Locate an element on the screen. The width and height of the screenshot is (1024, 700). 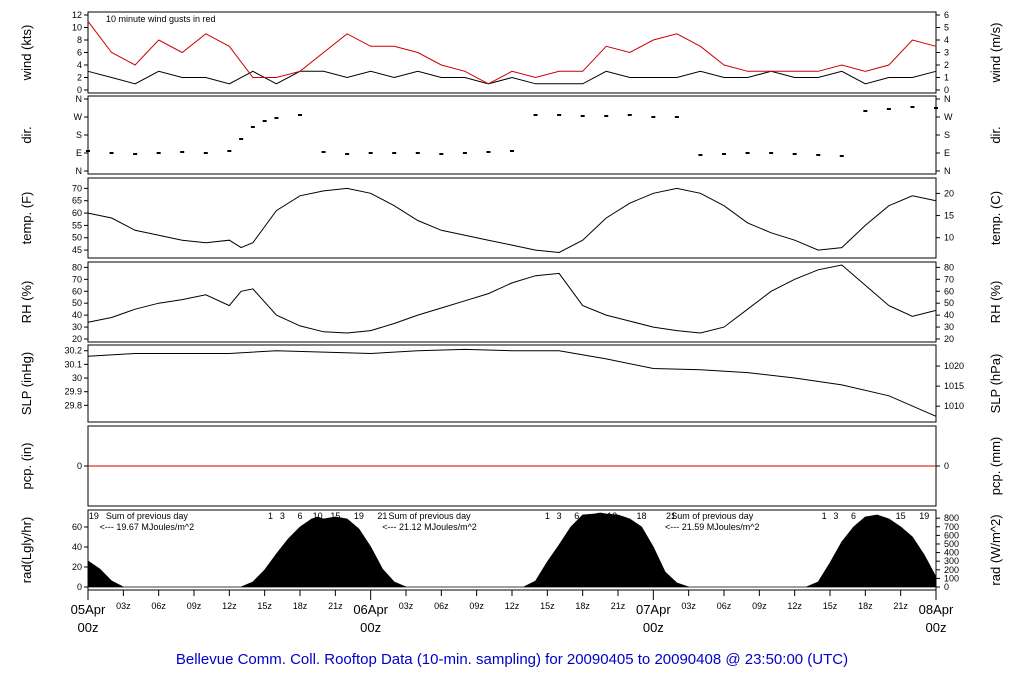
y-tick-label-left: N is located at coordinates (79, 171).